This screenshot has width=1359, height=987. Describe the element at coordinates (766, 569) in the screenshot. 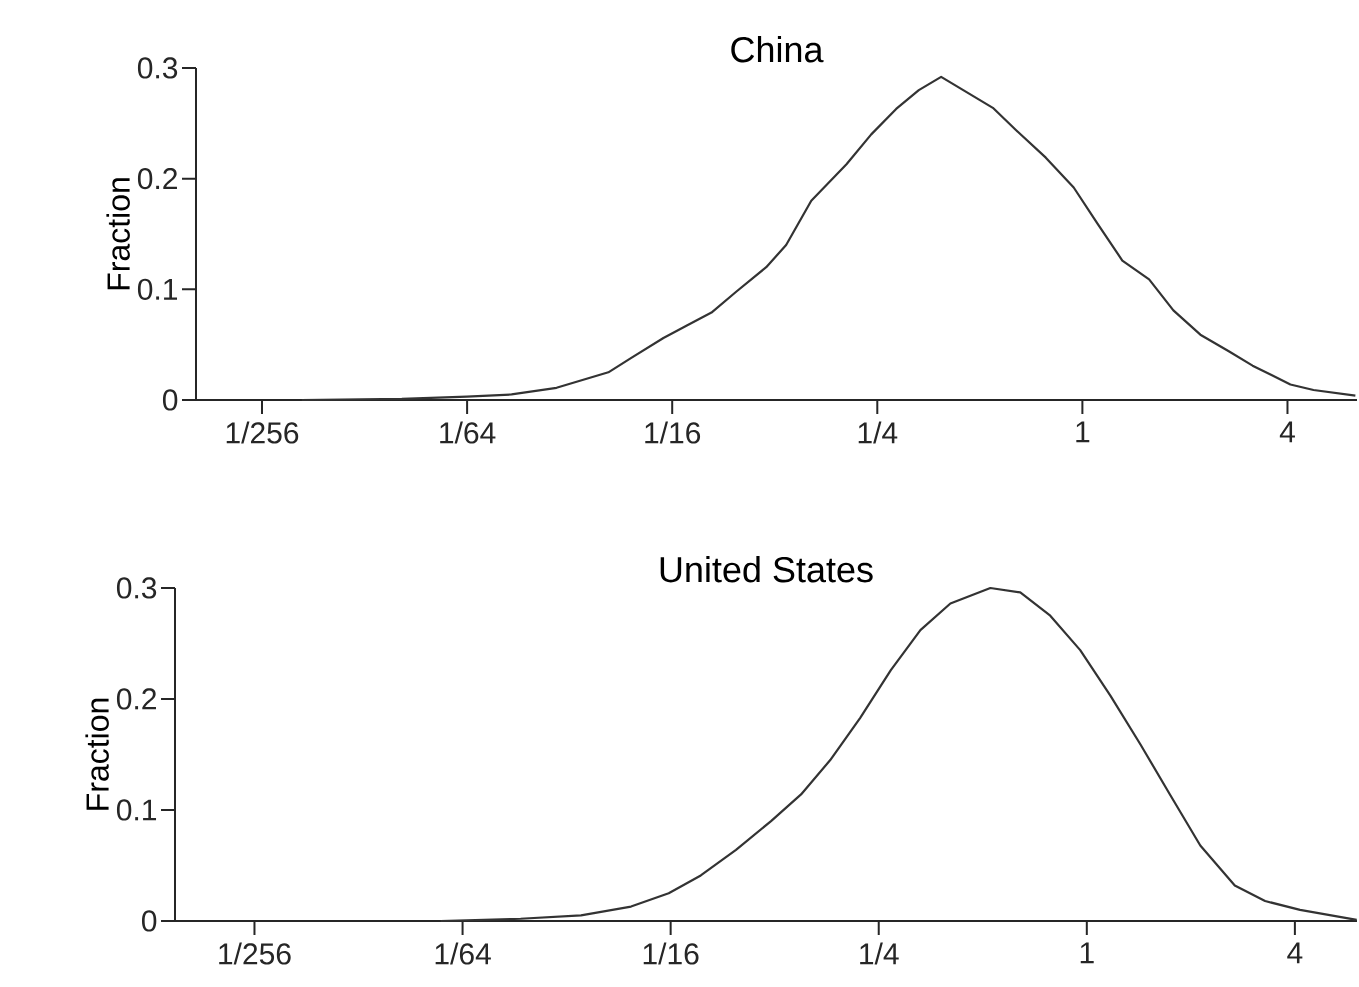

I see `chart-title: United States` at that location.